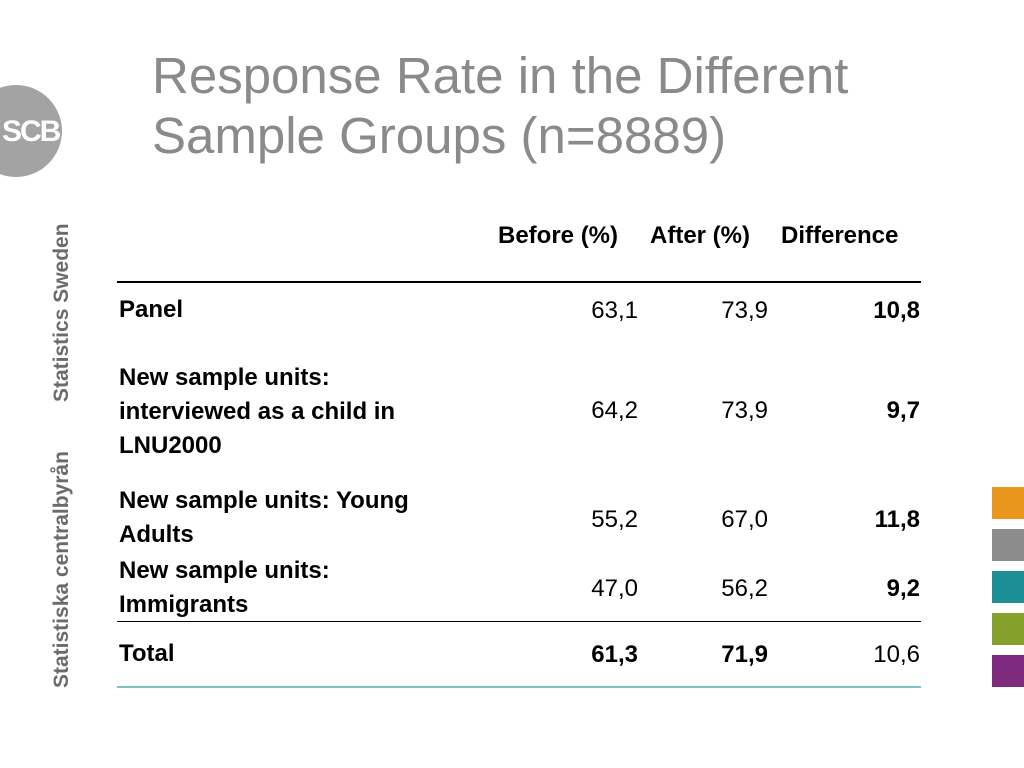 The width and height of the screenshot is (1024, 768). Describe the element at coordinates (156, 534) in the screenshot. I see `row-label-line: Adults` at that location.